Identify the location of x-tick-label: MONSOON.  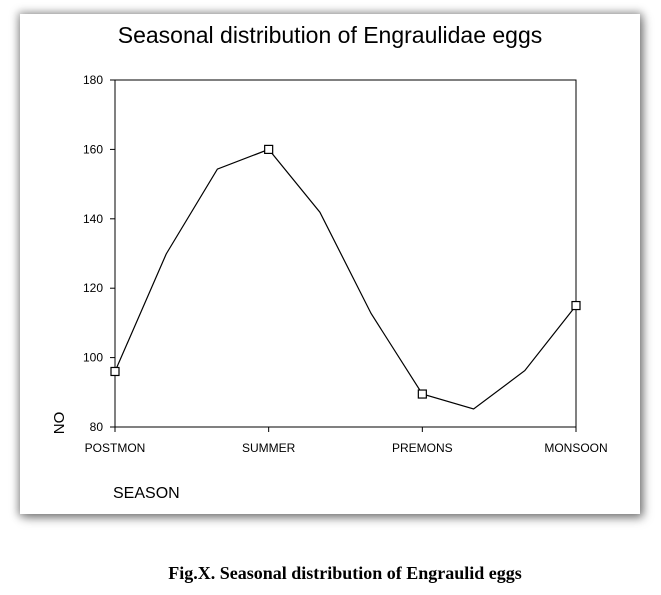
(575, 448).